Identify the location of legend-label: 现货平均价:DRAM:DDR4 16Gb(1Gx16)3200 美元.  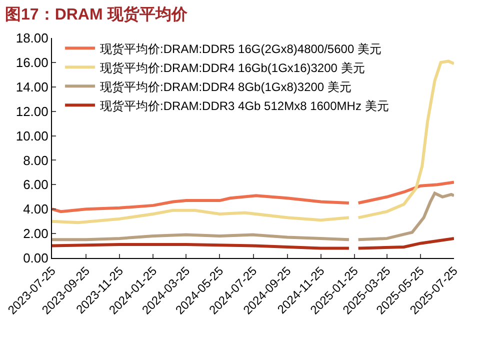
(232, 67).